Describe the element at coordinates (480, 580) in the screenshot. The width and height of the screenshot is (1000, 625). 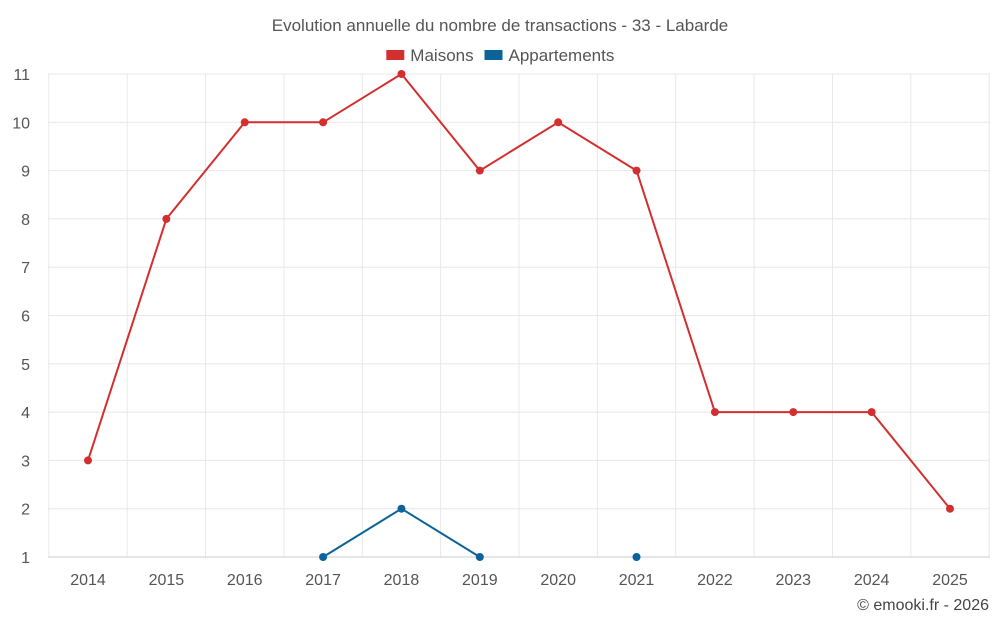
I see `x-tick-label: 2019` at that location.